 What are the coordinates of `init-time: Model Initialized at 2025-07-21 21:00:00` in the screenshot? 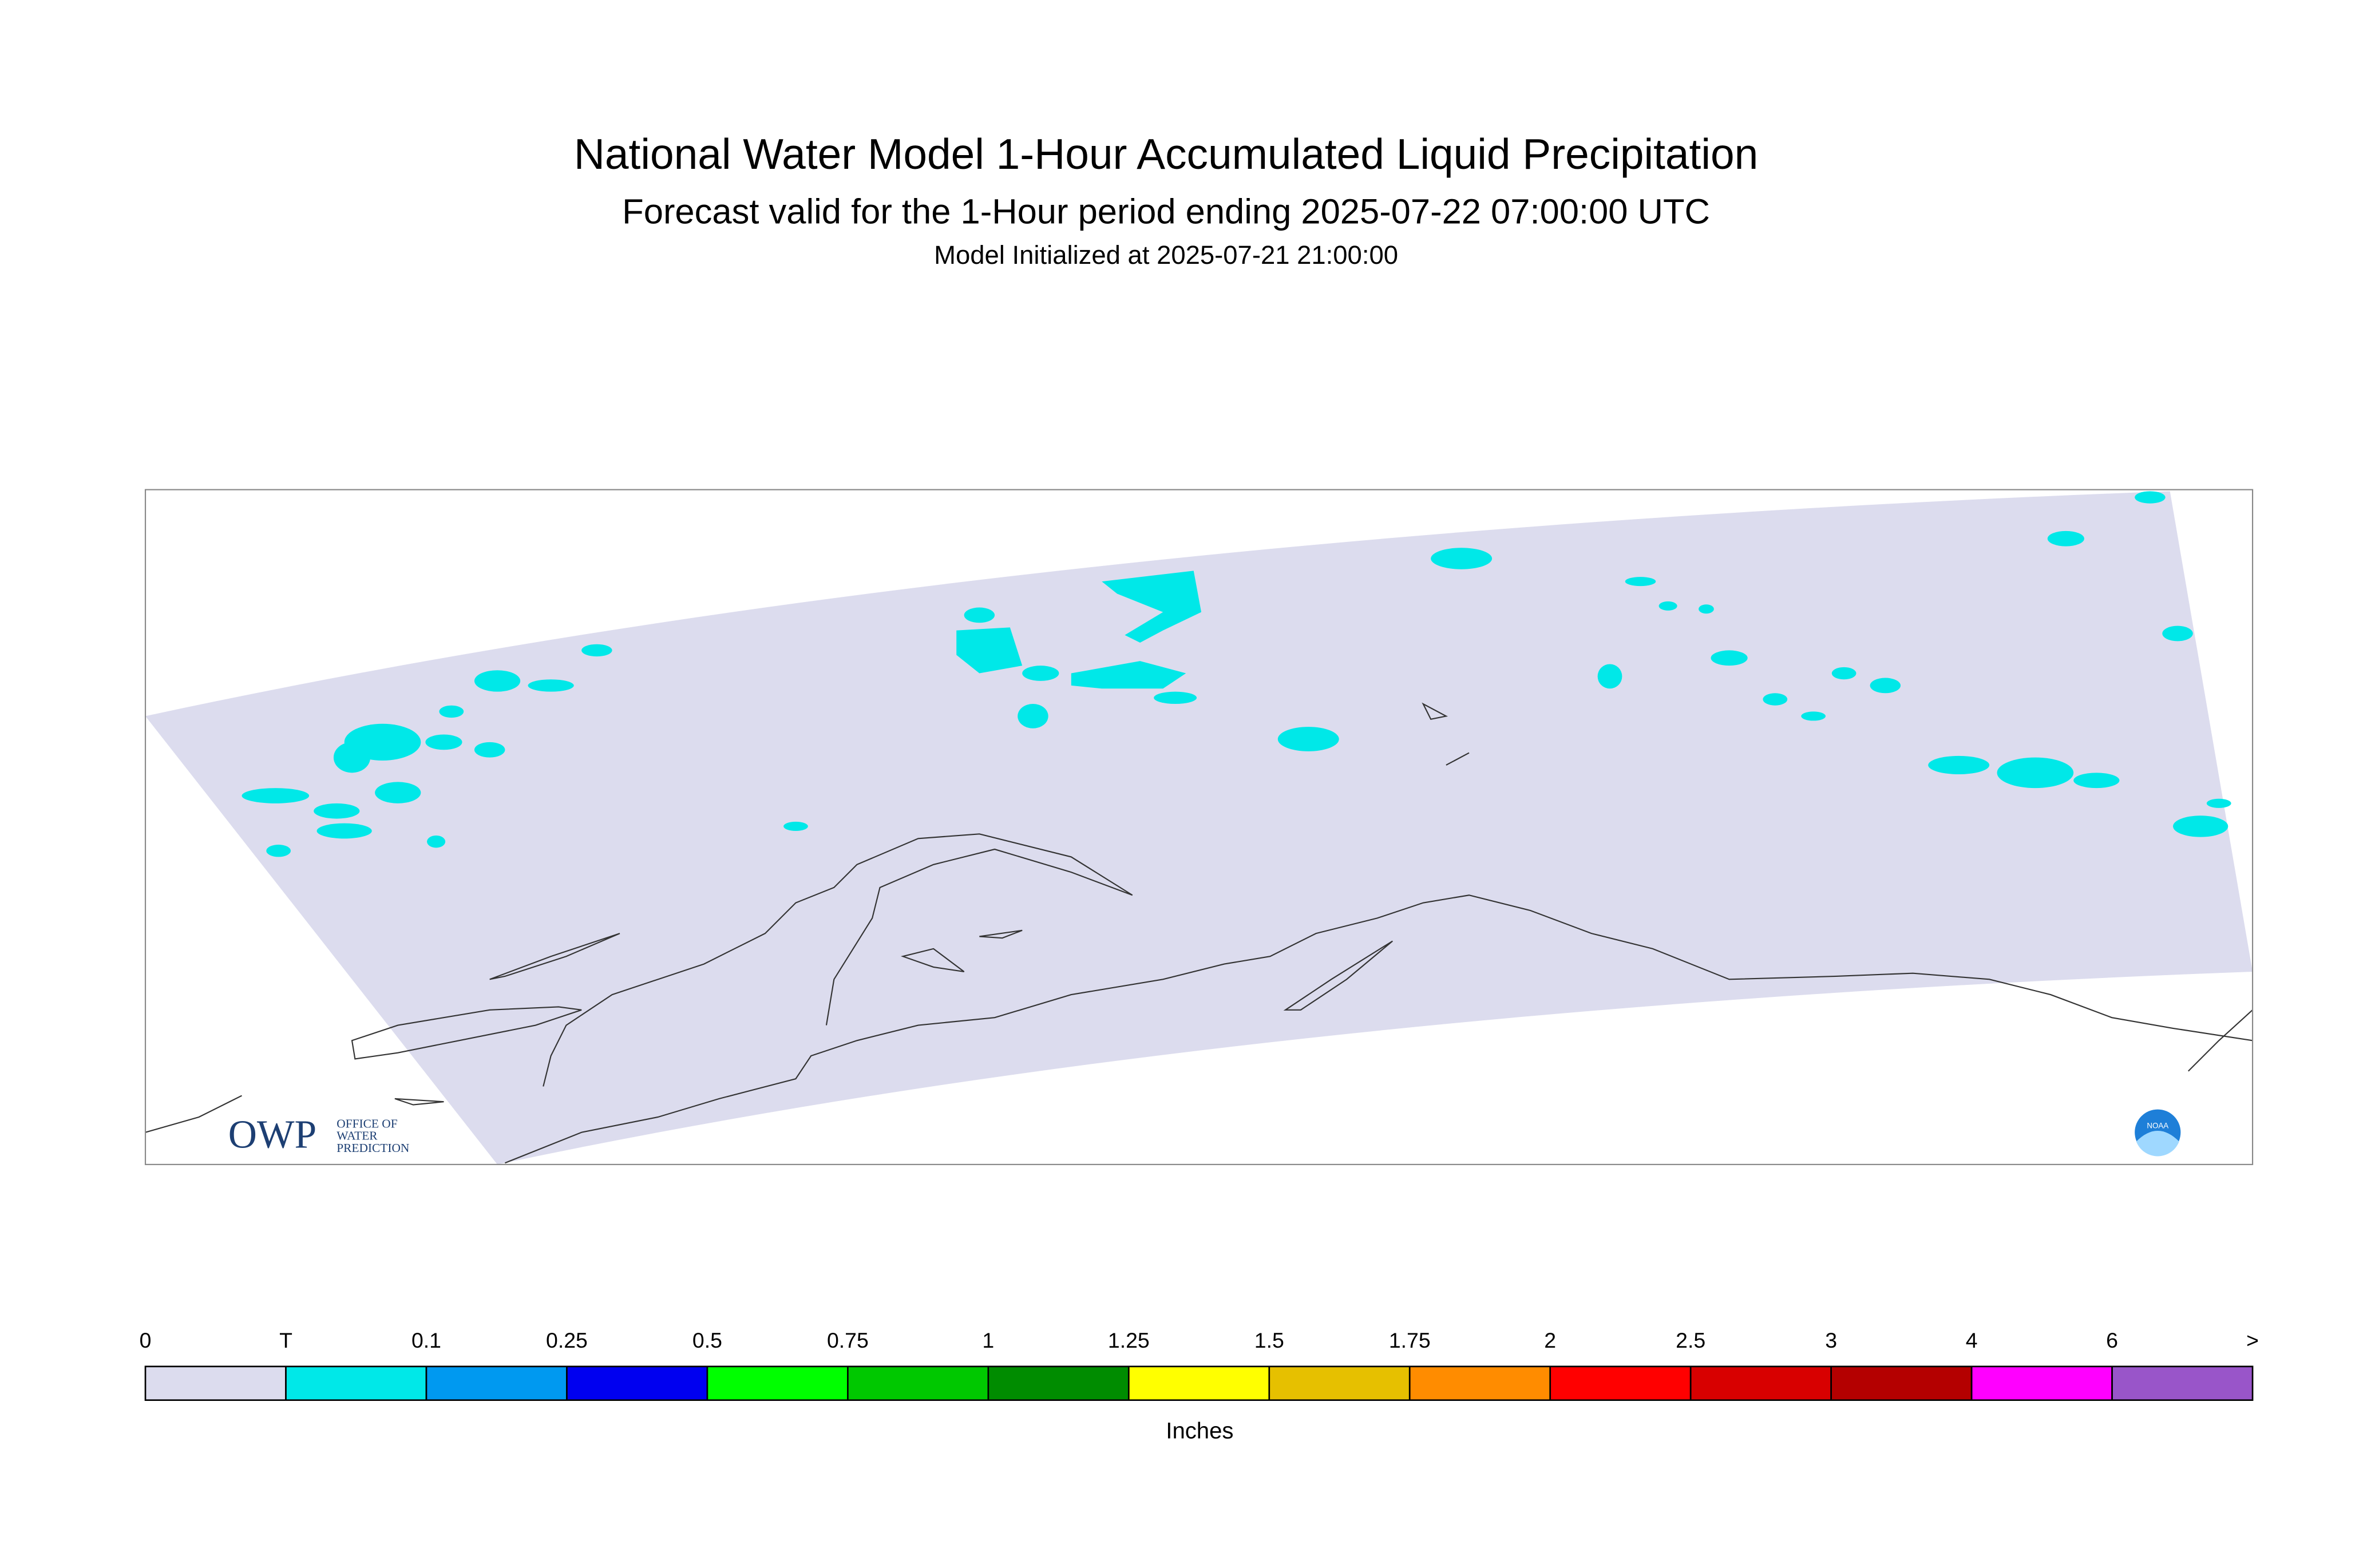 It's located at (1166, 255).